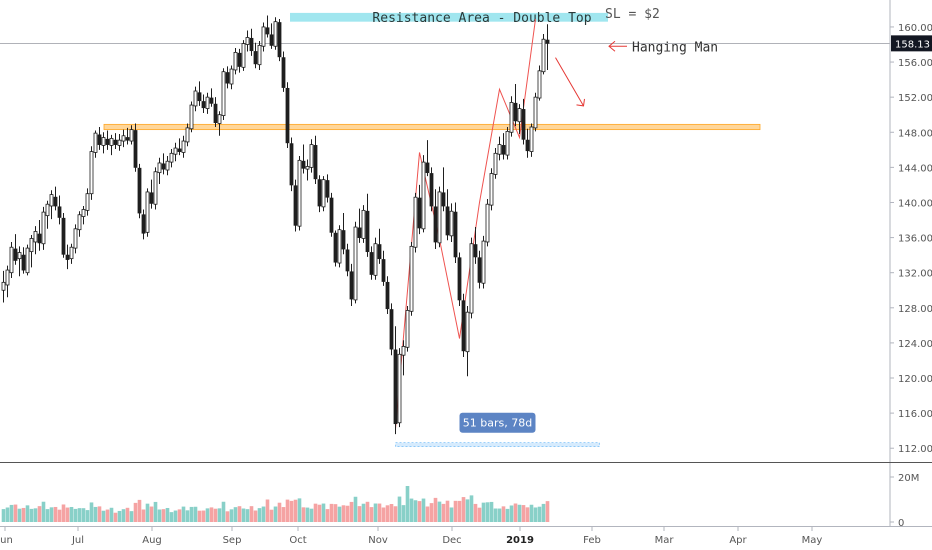 Image resolution: width=932 pixels, height=550 pixels. I want to click on resistance-zone-label: Resistance Area - Double Top, so click(481, 18).